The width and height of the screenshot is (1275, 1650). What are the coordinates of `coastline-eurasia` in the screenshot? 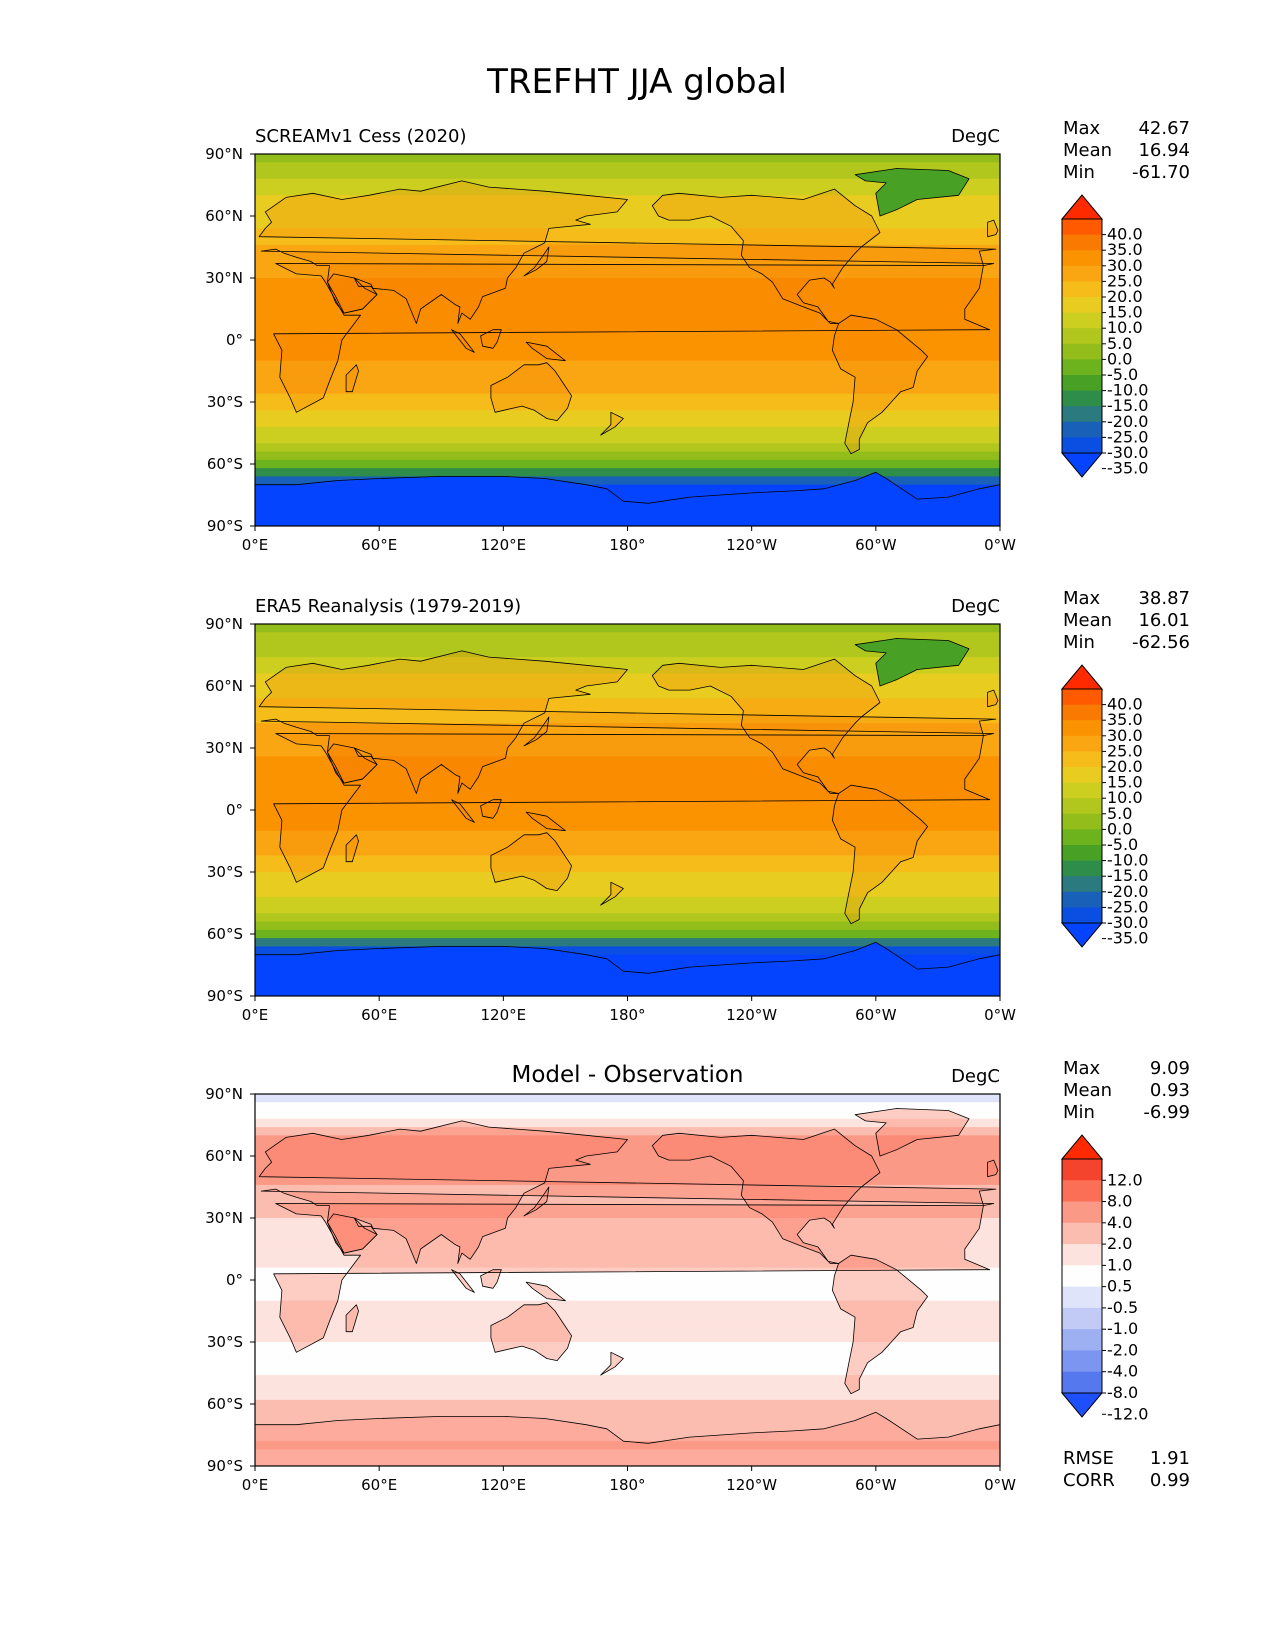 It's located at (627, 722).